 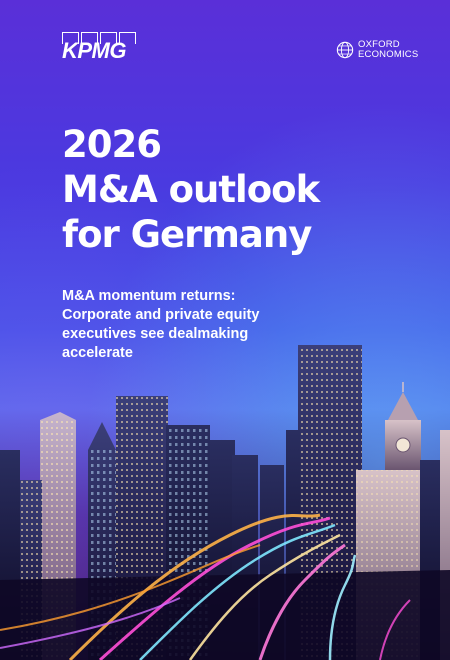 What do you see at coordinates (191, 189) in the screenshot?
I see `title-line2: M&A outlook` at bounding box center [191, 189].